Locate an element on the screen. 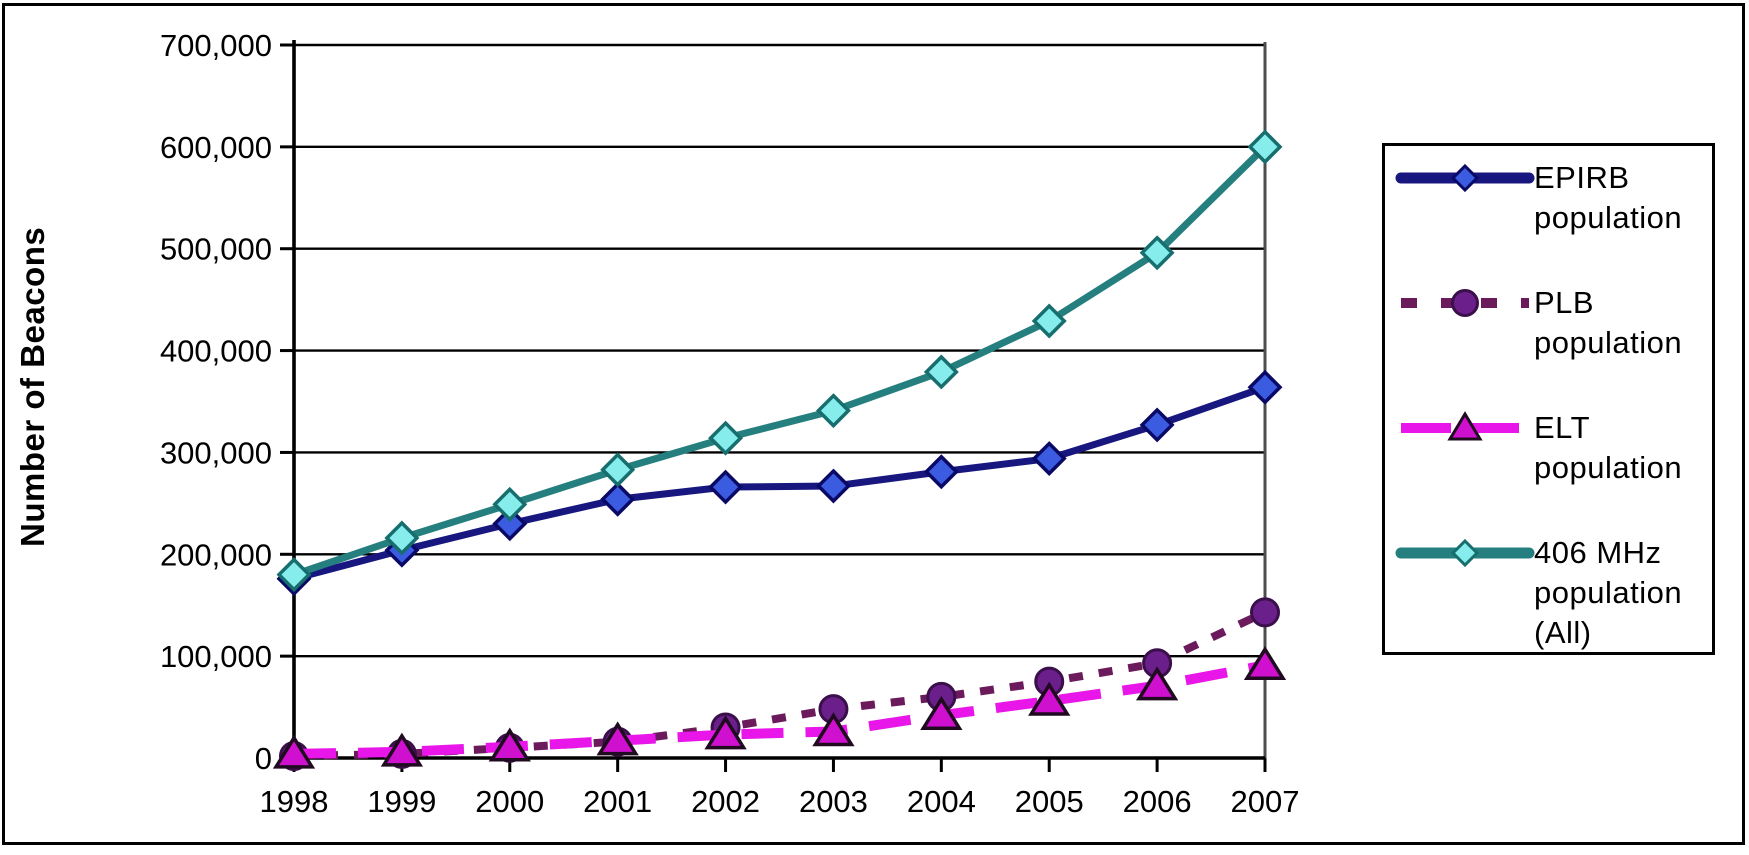 The image size is (1749, 855). circle-marker is located at coordinates (1265, 612).